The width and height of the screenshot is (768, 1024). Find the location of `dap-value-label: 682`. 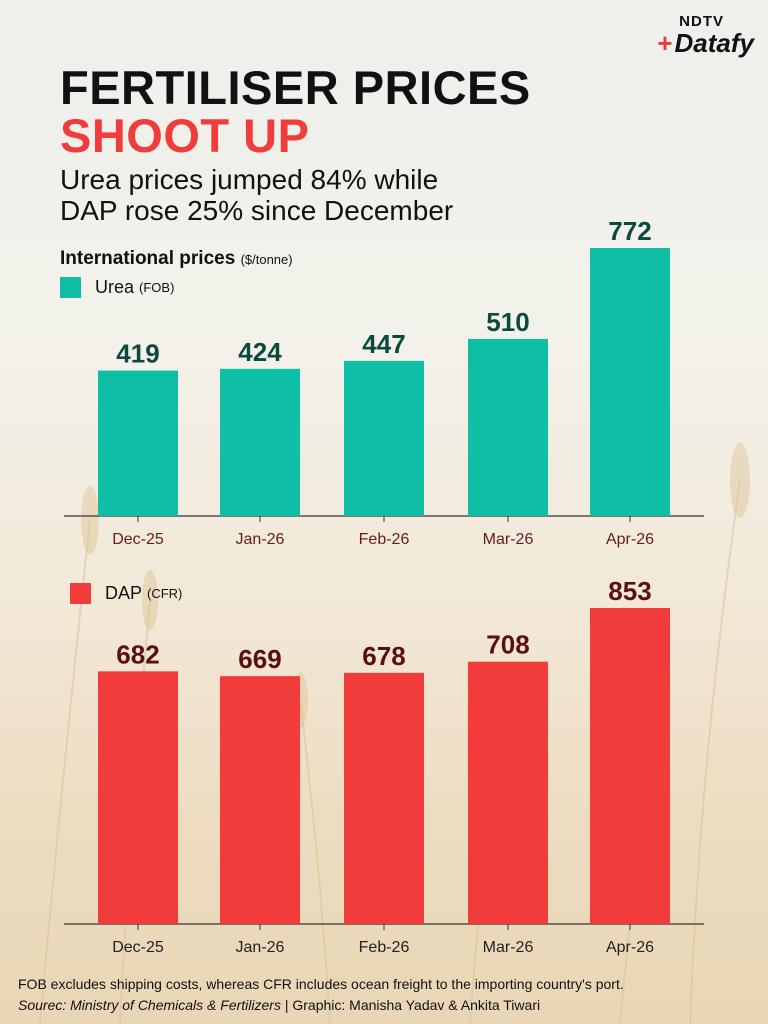

dap-value-label: 682 is located at coordinates (137, 654).